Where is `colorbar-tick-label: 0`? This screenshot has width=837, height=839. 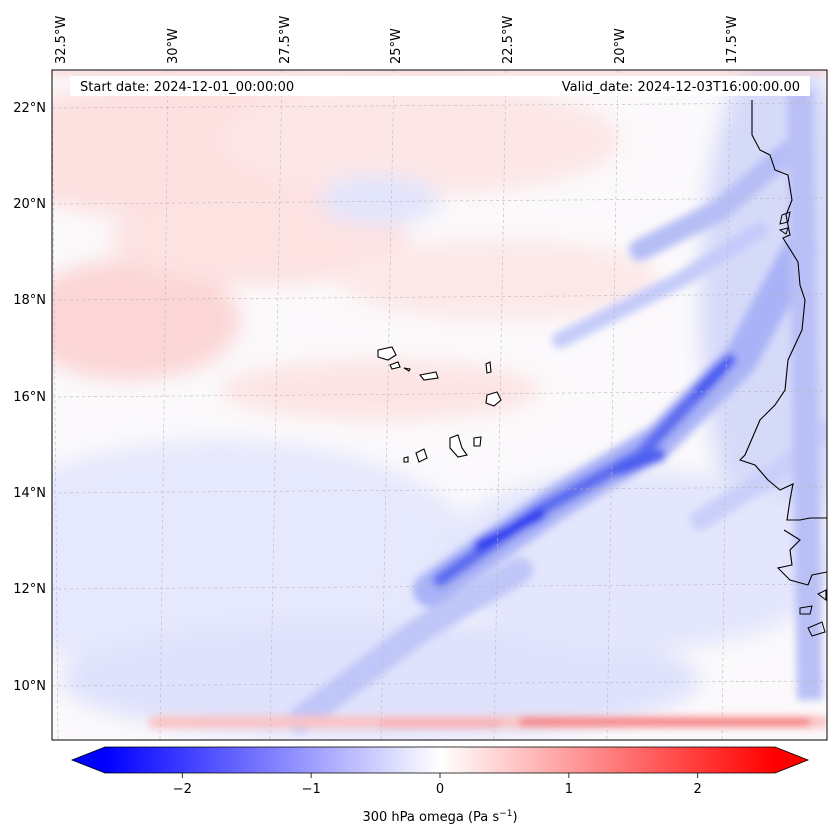
colorbar-tick-label: 0 is located at coordinates (440, 789).